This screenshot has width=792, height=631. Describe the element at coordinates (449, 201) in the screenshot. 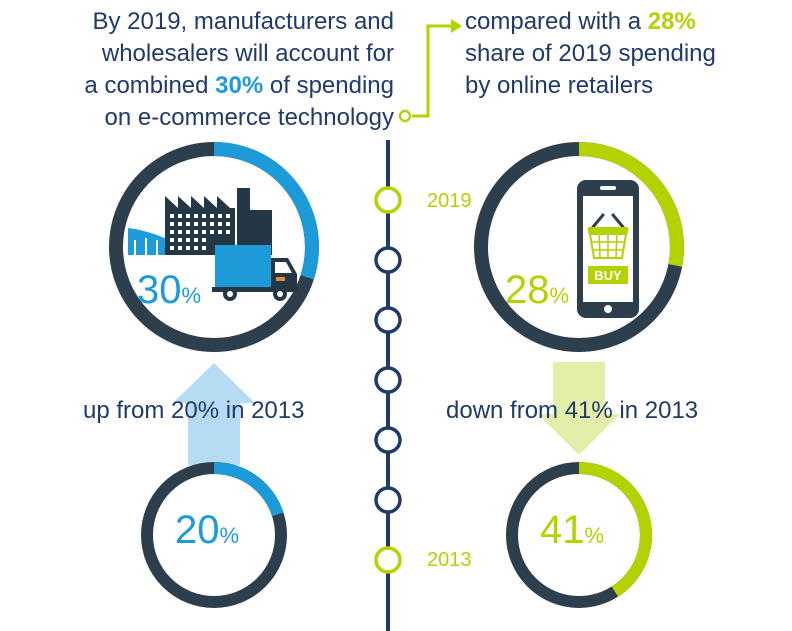

I see `timeline-year-top: 2019` at that location.